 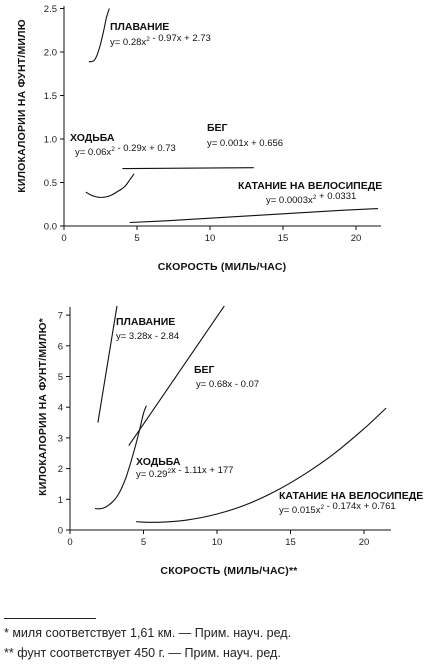 I want to click on chart-2-walk-equation: y= 0.292x - 1.11x + 177, so click(x=184, y=472).